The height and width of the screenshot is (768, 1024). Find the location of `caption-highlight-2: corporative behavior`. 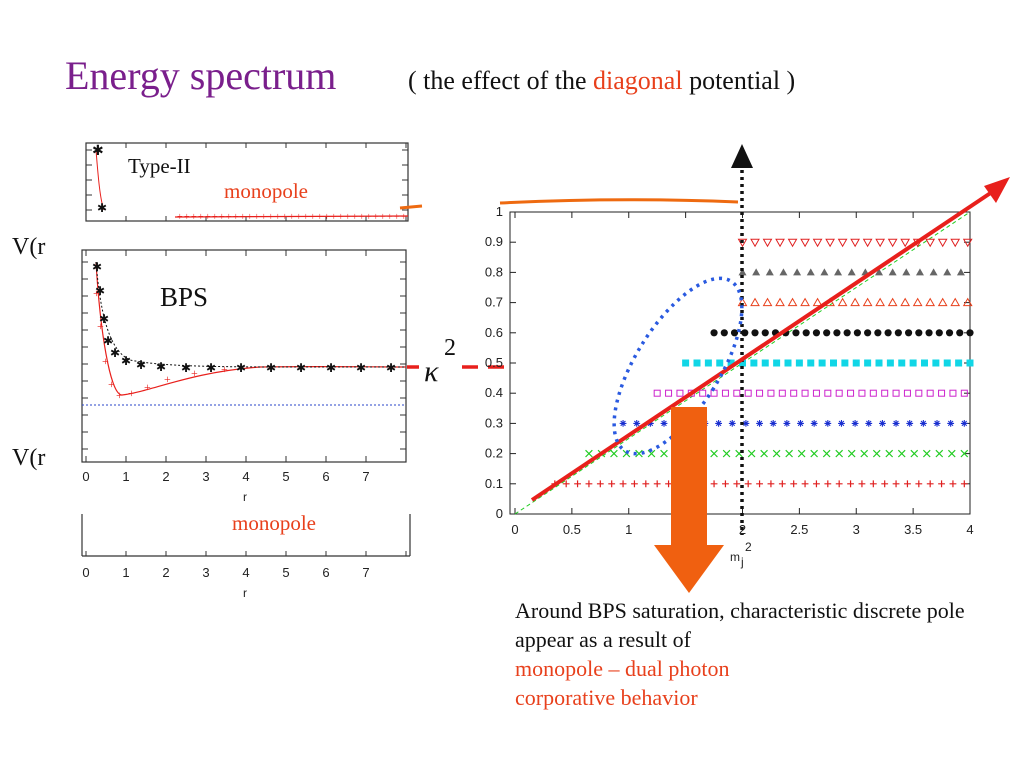

caption-highlight-2: corporative behavior is located at coordinates (606, 697).